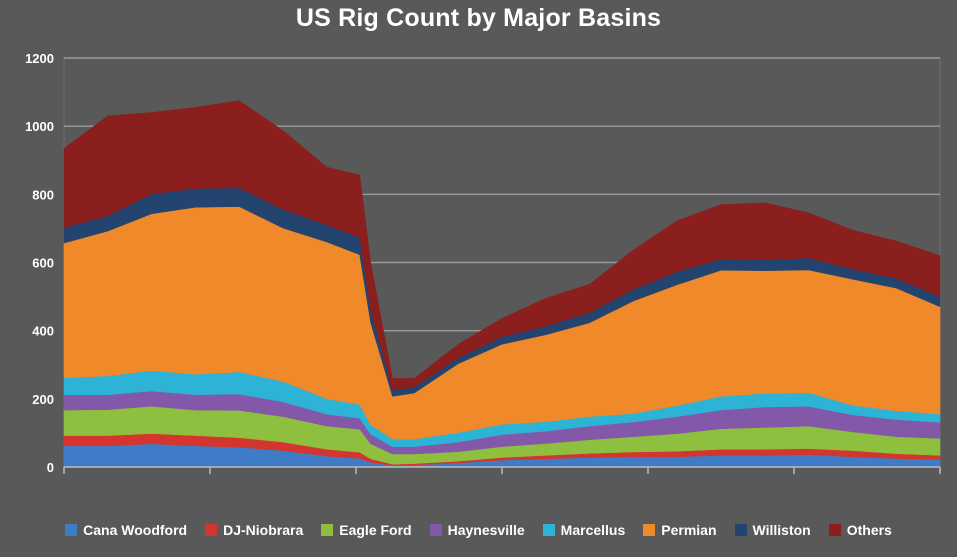  Describe the element at coordinates (435, 530) in the screenshot. I see `legend-swatch-haynesville` at that location.